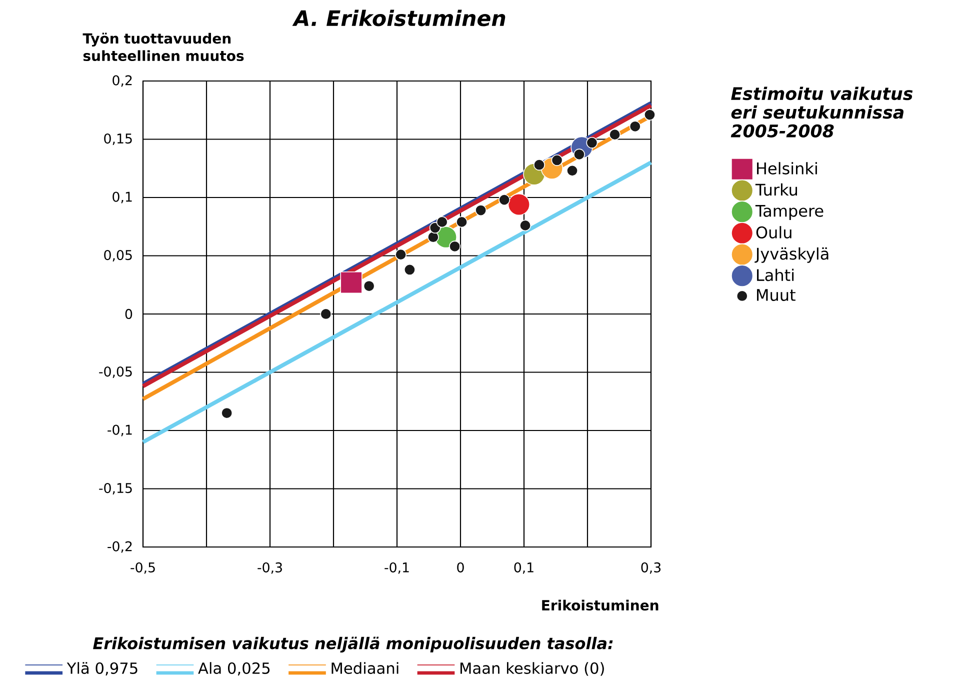 This screenshot has width=956, height=691. I want to click on x-tick-label: -0,3, so click(270, 568).